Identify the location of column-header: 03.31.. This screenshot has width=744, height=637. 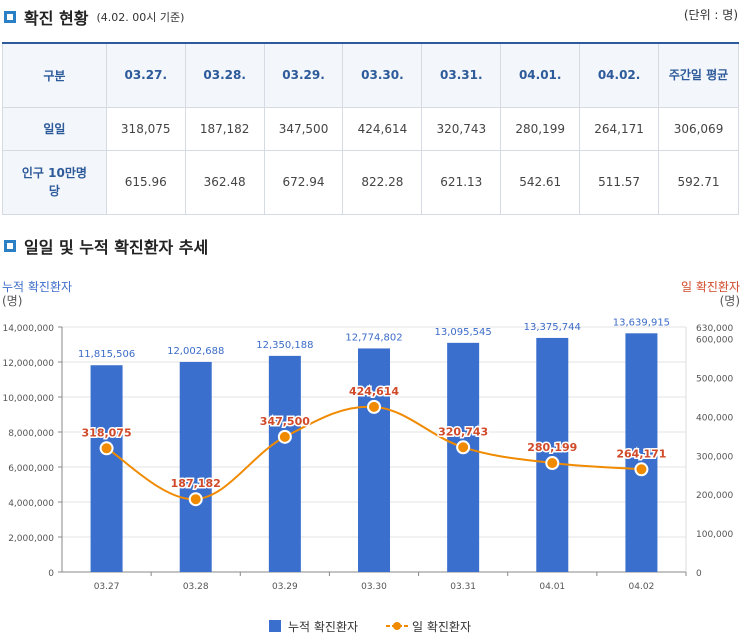
(461, 75).